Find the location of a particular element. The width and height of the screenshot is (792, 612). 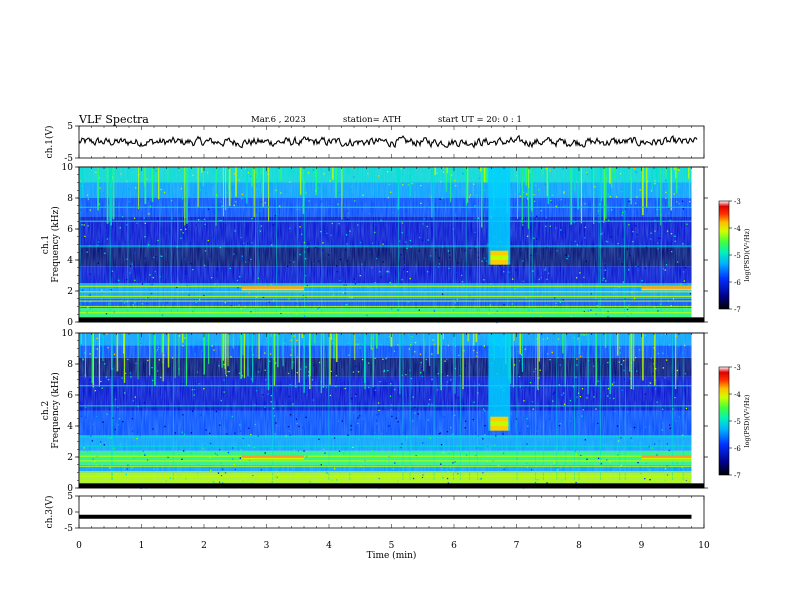

ch2-colorbar-tick-label: -7 is located at coordinates (737, 476).